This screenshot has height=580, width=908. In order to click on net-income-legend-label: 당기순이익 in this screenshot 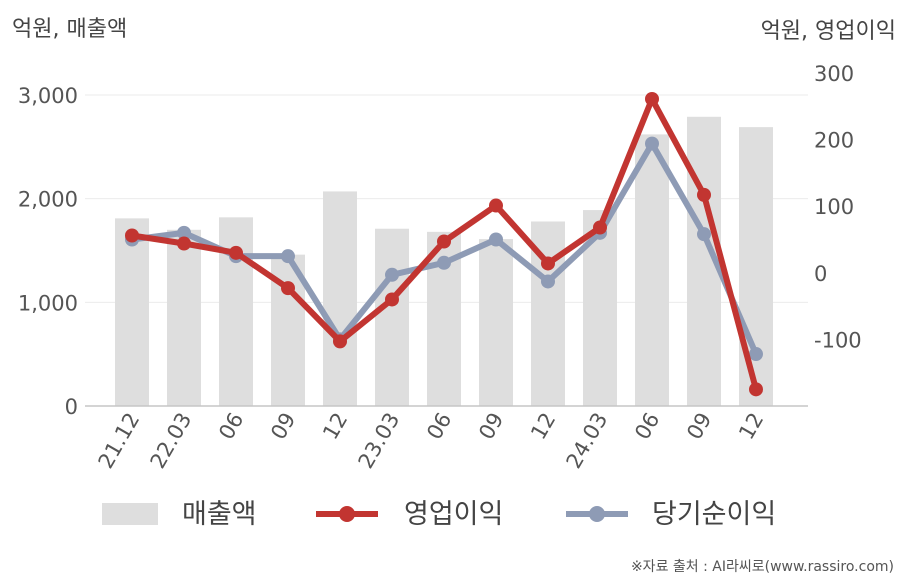, I will do `click(714, 514)`.